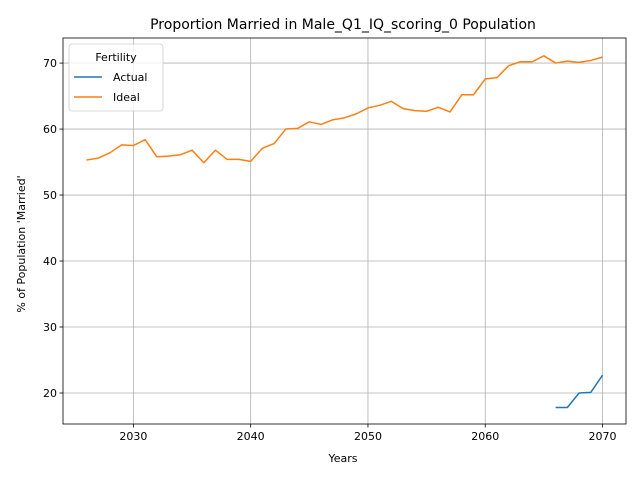  Describe the element at coordinates (579, 391) in the screenshot. I see `series-line-actual` at that location.